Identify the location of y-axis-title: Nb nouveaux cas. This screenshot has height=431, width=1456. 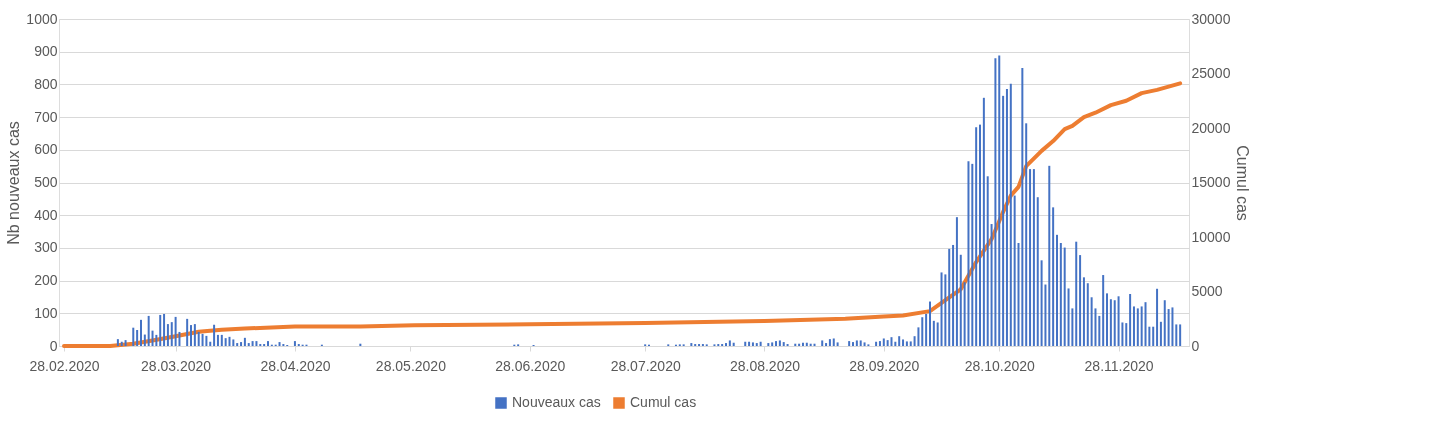
(14, 183).